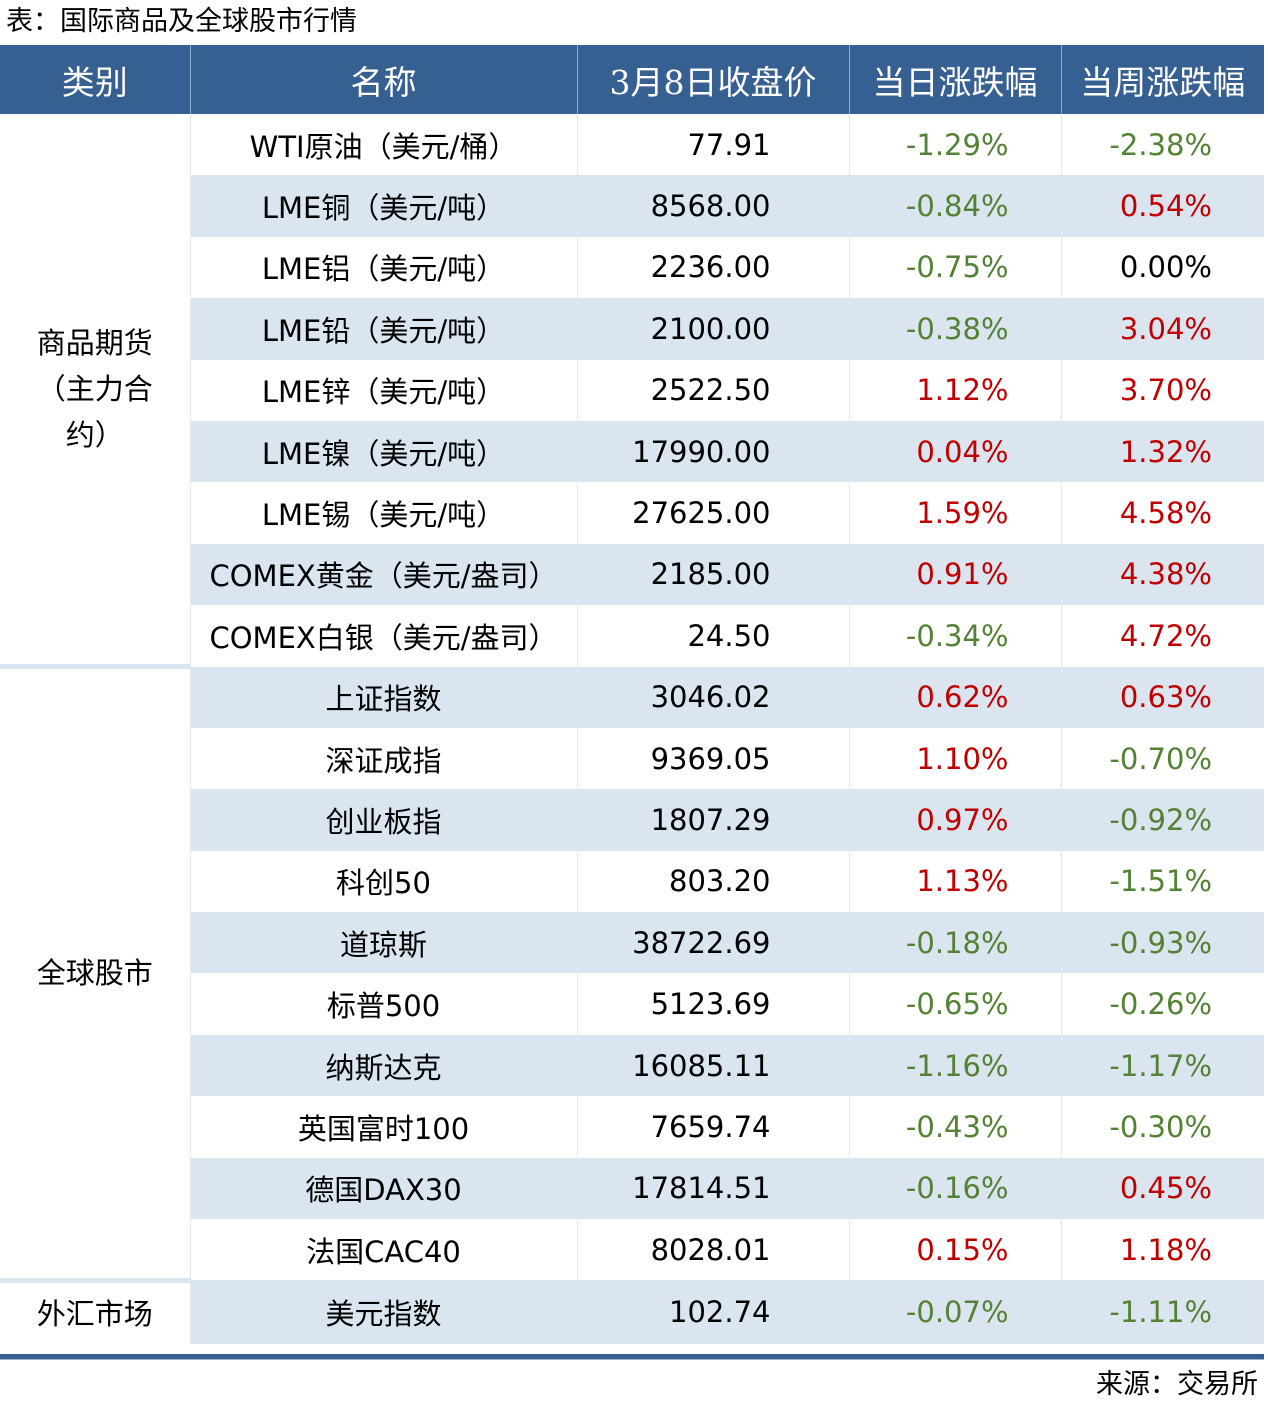 The image size is (1268, 1401). What do you see at coordinates (712, 697) in the screenshot?
I see `close-price-cell: 3046.02` at bounding box center [712, 697].